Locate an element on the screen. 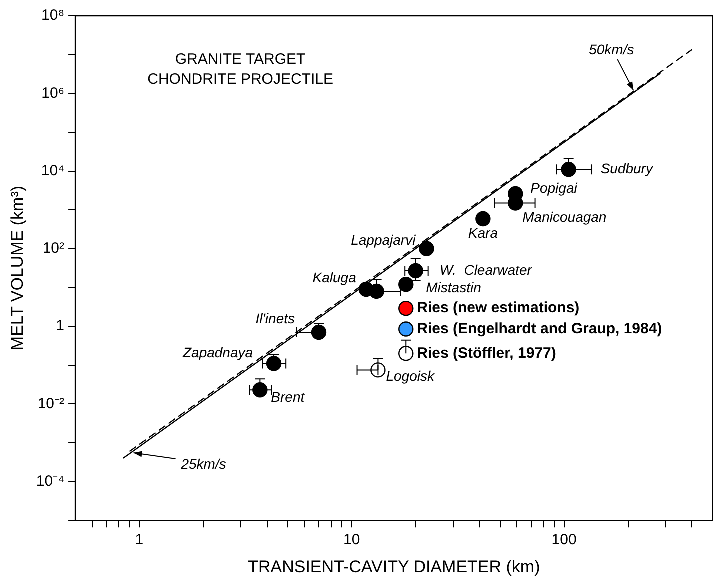  x-tick-label: 1 is located at coordinates (139, 540).